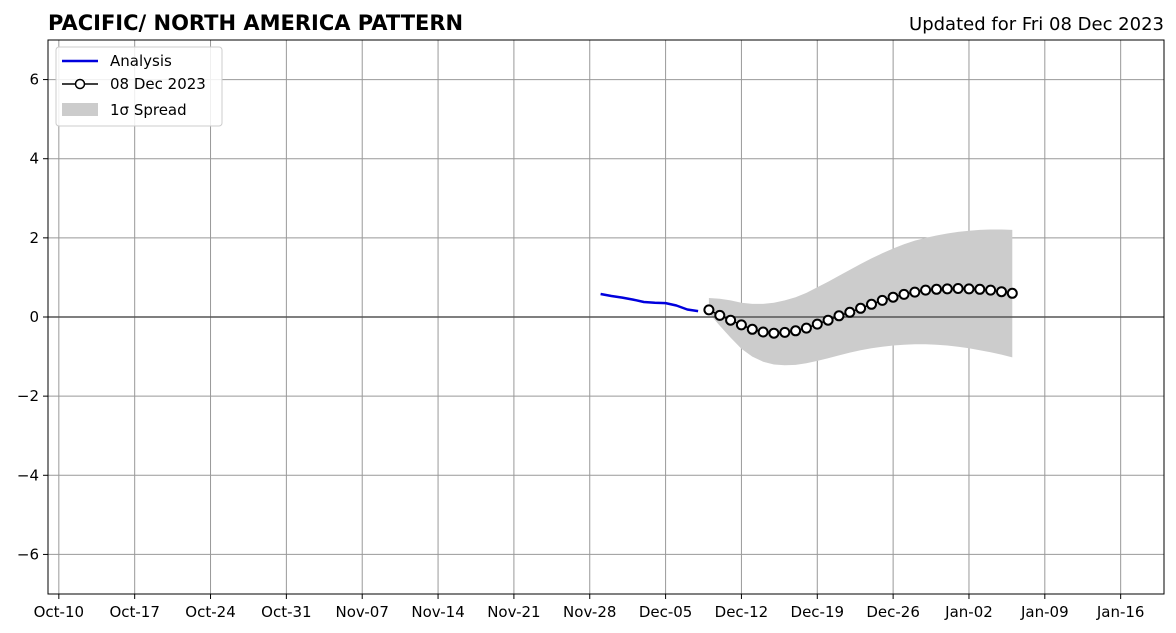 This screenshot has height=633, width=1176. I want to click on y-axis: −6 −4 −2 0 2 4 6, so click(32, 317).